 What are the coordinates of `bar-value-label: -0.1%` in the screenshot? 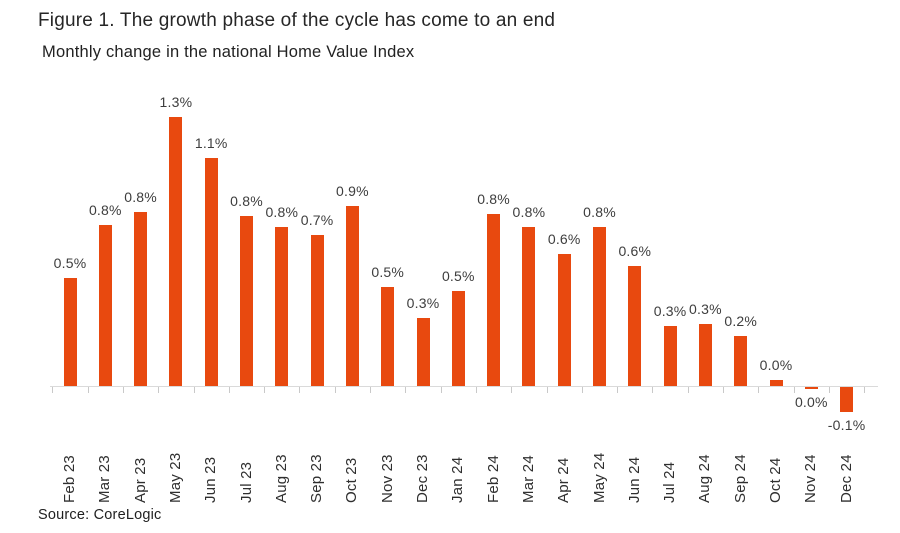 It's located at (846, 425).